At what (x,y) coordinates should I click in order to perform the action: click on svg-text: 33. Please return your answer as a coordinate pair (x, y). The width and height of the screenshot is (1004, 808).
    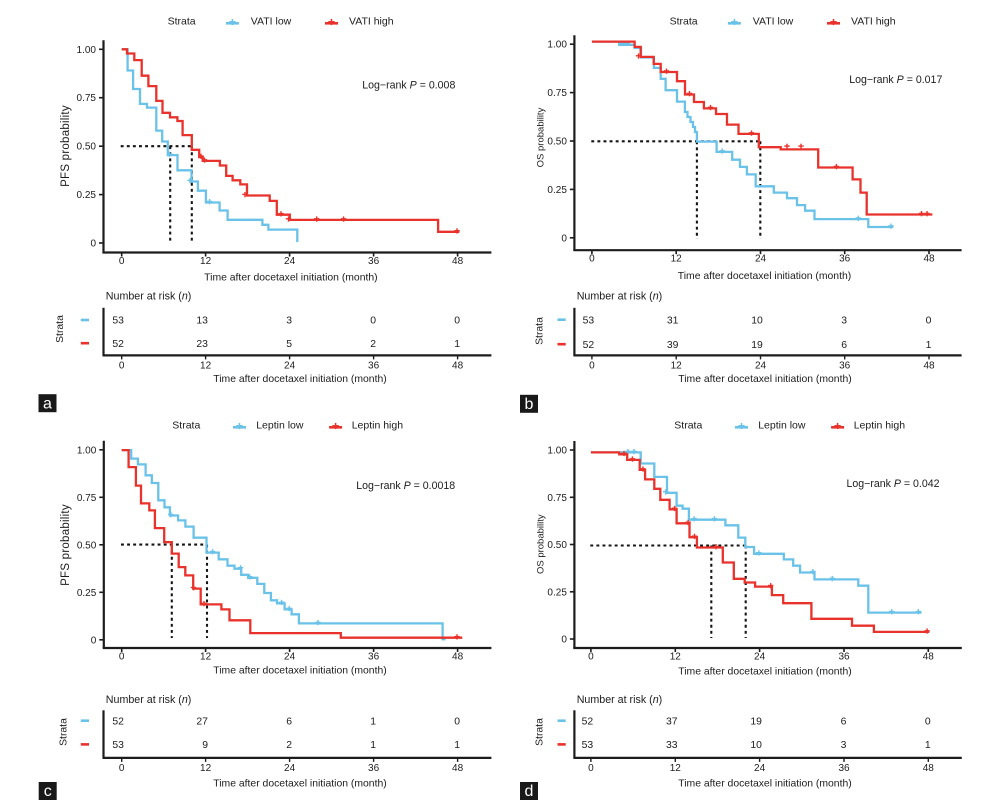
    Looking at the image, I should click on (672, 745).